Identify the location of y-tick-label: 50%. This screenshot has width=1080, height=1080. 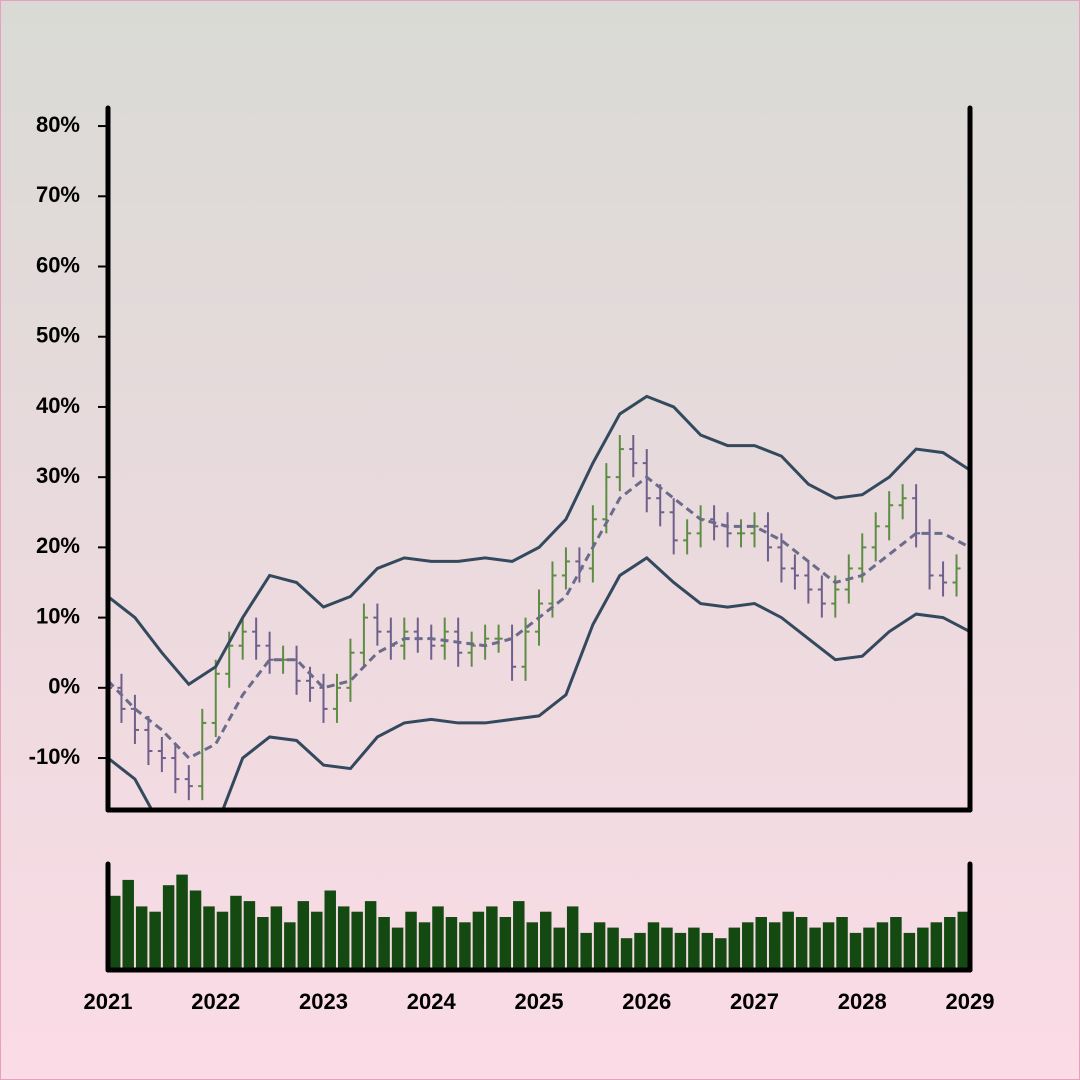
(58, 335).